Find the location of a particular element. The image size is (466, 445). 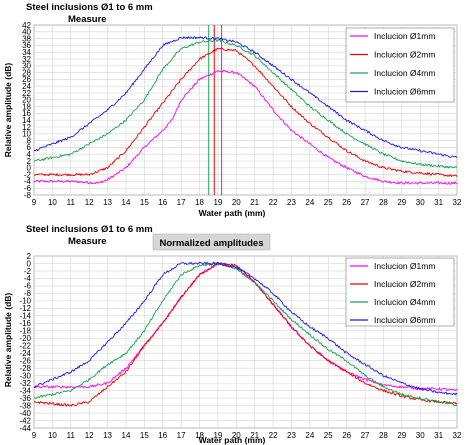

annotation-text: Normalized amplitudes is located at coordinates (212, 243).